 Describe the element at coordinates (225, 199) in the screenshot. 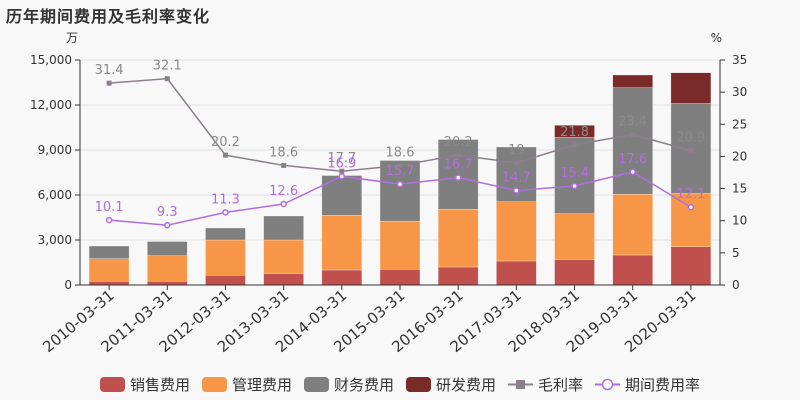

I see `data-label: 11.3` at that location.